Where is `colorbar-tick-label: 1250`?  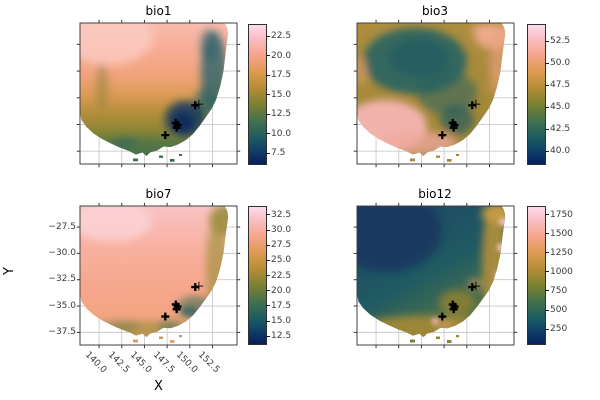 colorbar-tick-label: 1250 is located at coordinates (561, 252).